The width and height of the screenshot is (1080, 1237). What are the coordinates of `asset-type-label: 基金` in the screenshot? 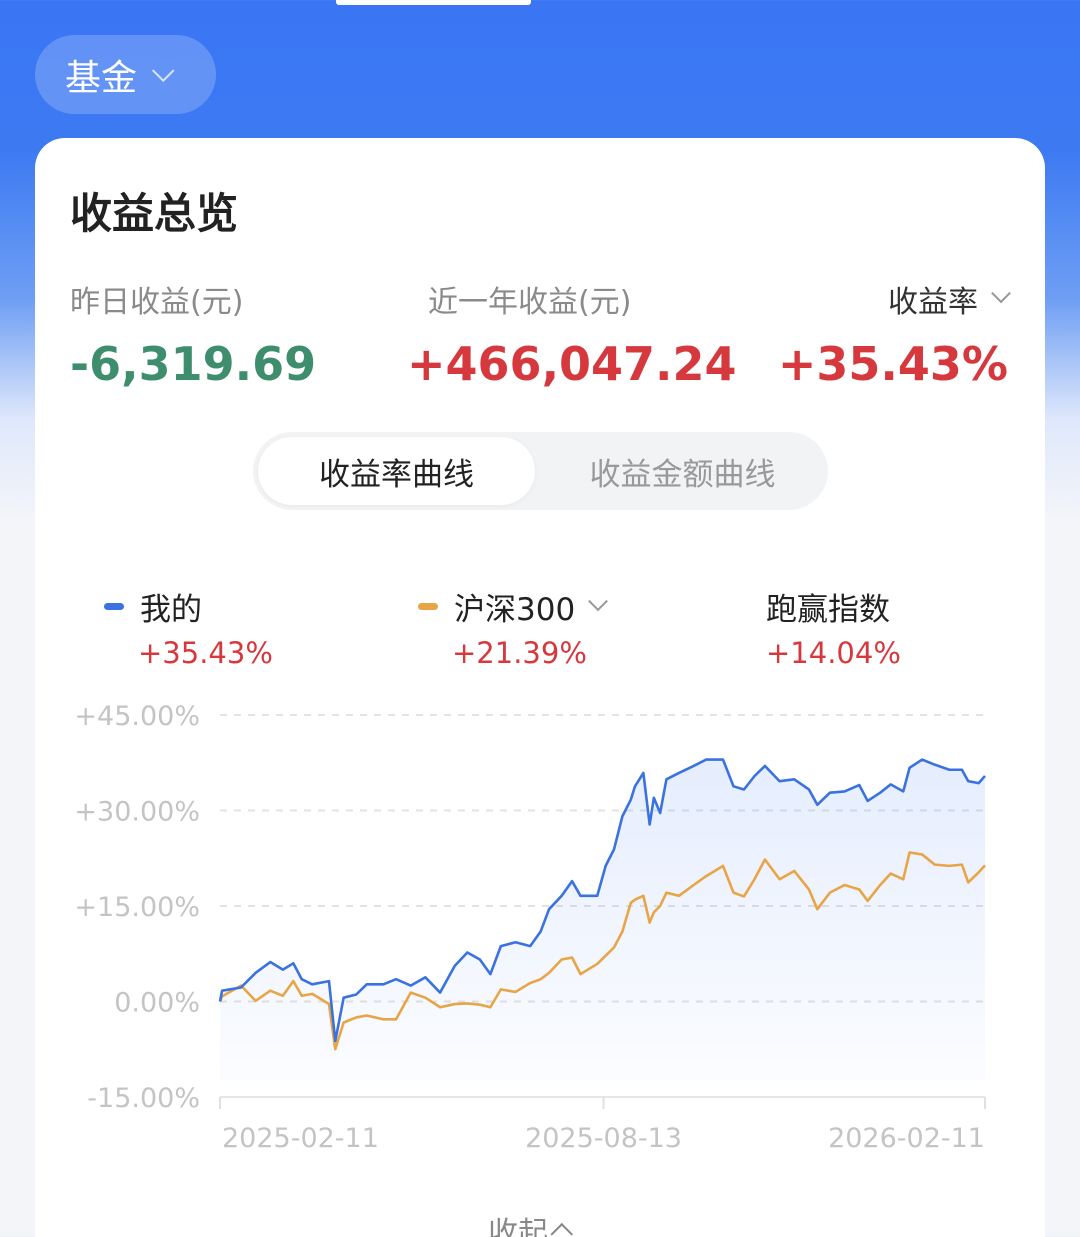 It's located at (101, 78).